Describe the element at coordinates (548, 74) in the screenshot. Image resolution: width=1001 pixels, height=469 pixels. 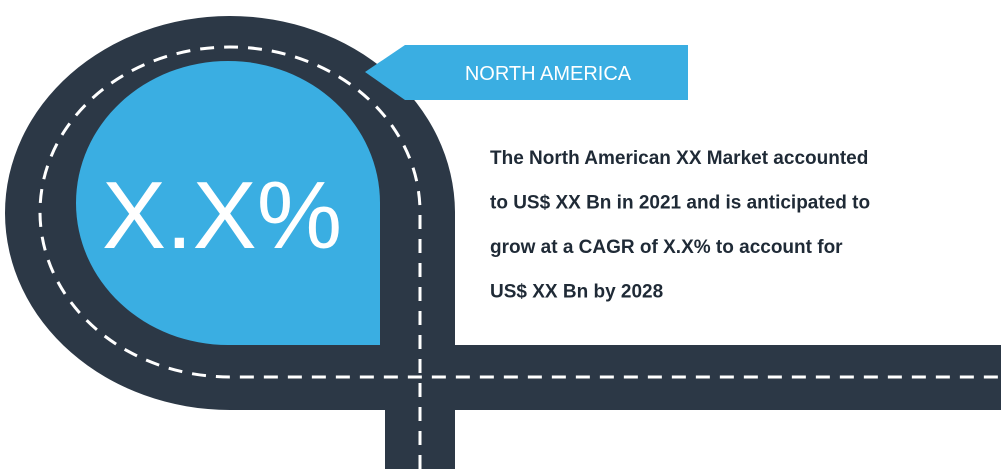
I see `badge-label: NORTH AMERICA` at that location.